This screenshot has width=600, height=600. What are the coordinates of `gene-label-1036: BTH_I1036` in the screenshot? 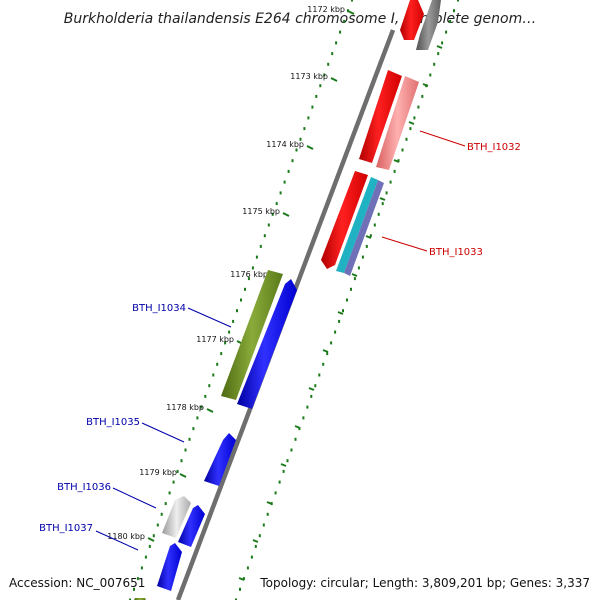 It's located at (84, 487).